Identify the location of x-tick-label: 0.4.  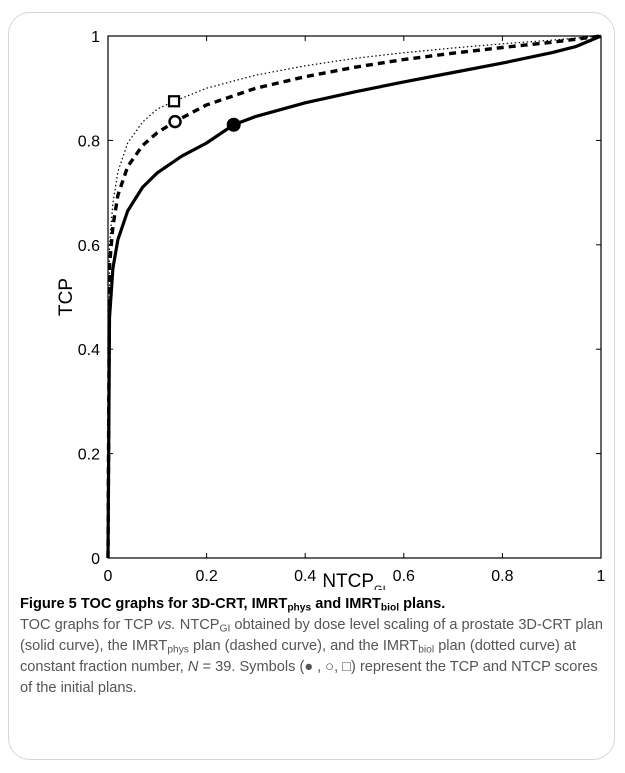
(305, 576).